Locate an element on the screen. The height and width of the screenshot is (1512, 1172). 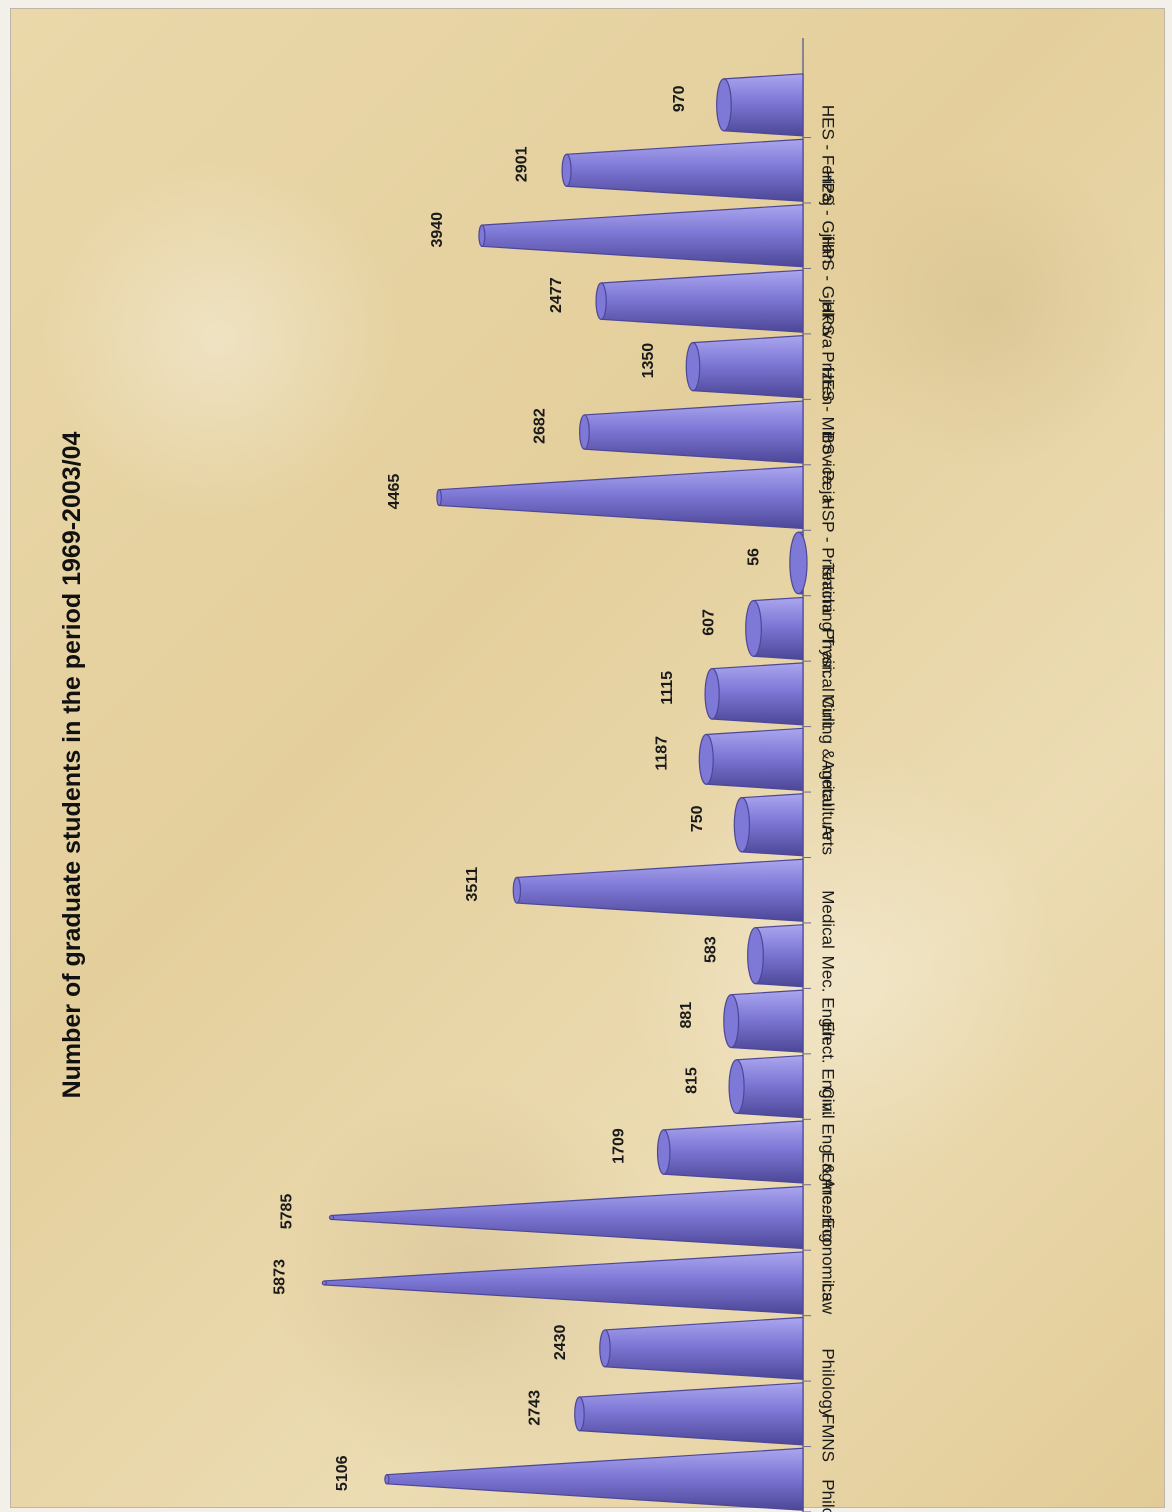
bar-law is located at coordinates (562, 1283).